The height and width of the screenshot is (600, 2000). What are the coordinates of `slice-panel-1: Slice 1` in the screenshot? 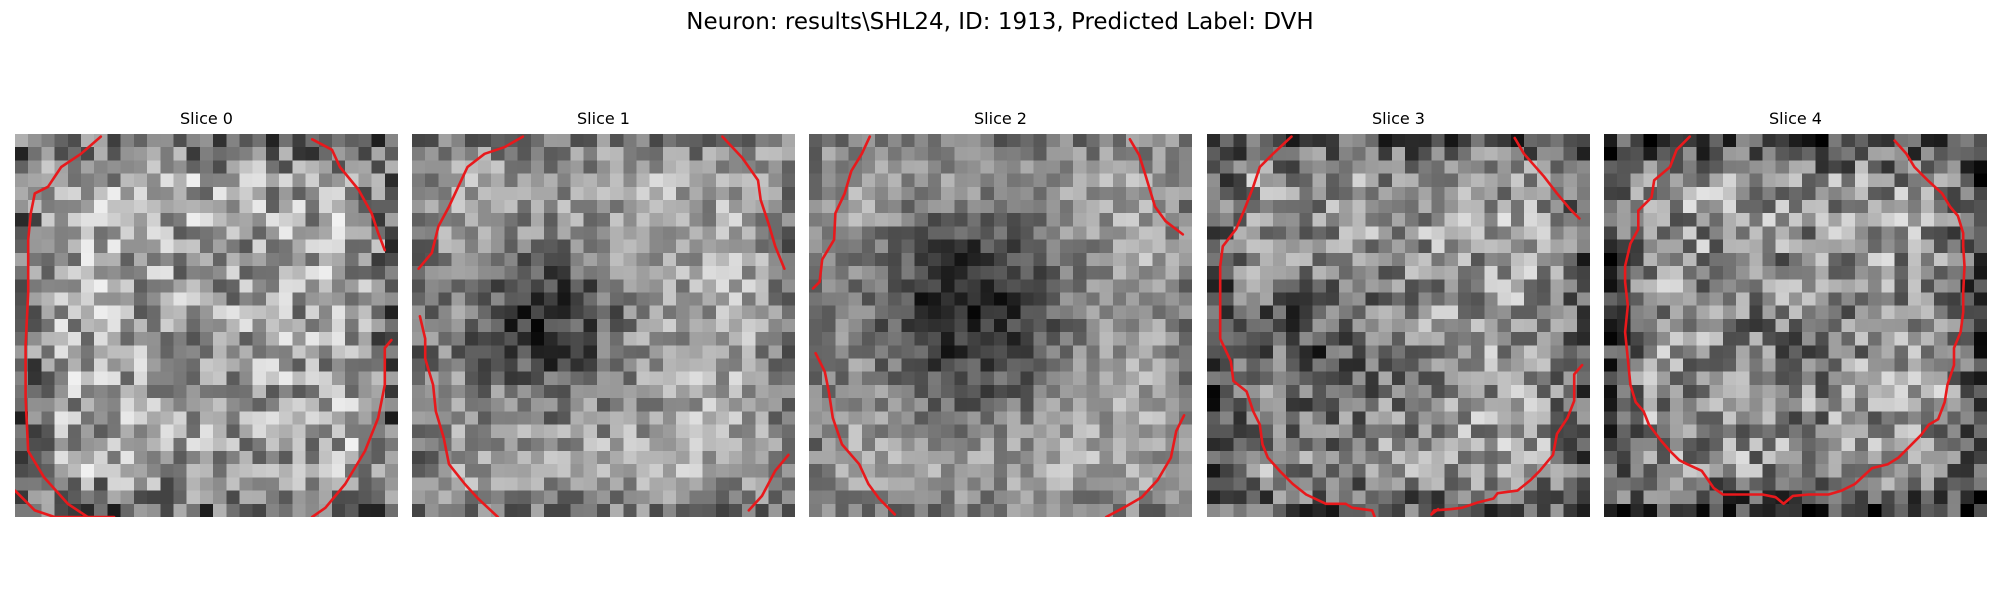 It's located at (603, 314).